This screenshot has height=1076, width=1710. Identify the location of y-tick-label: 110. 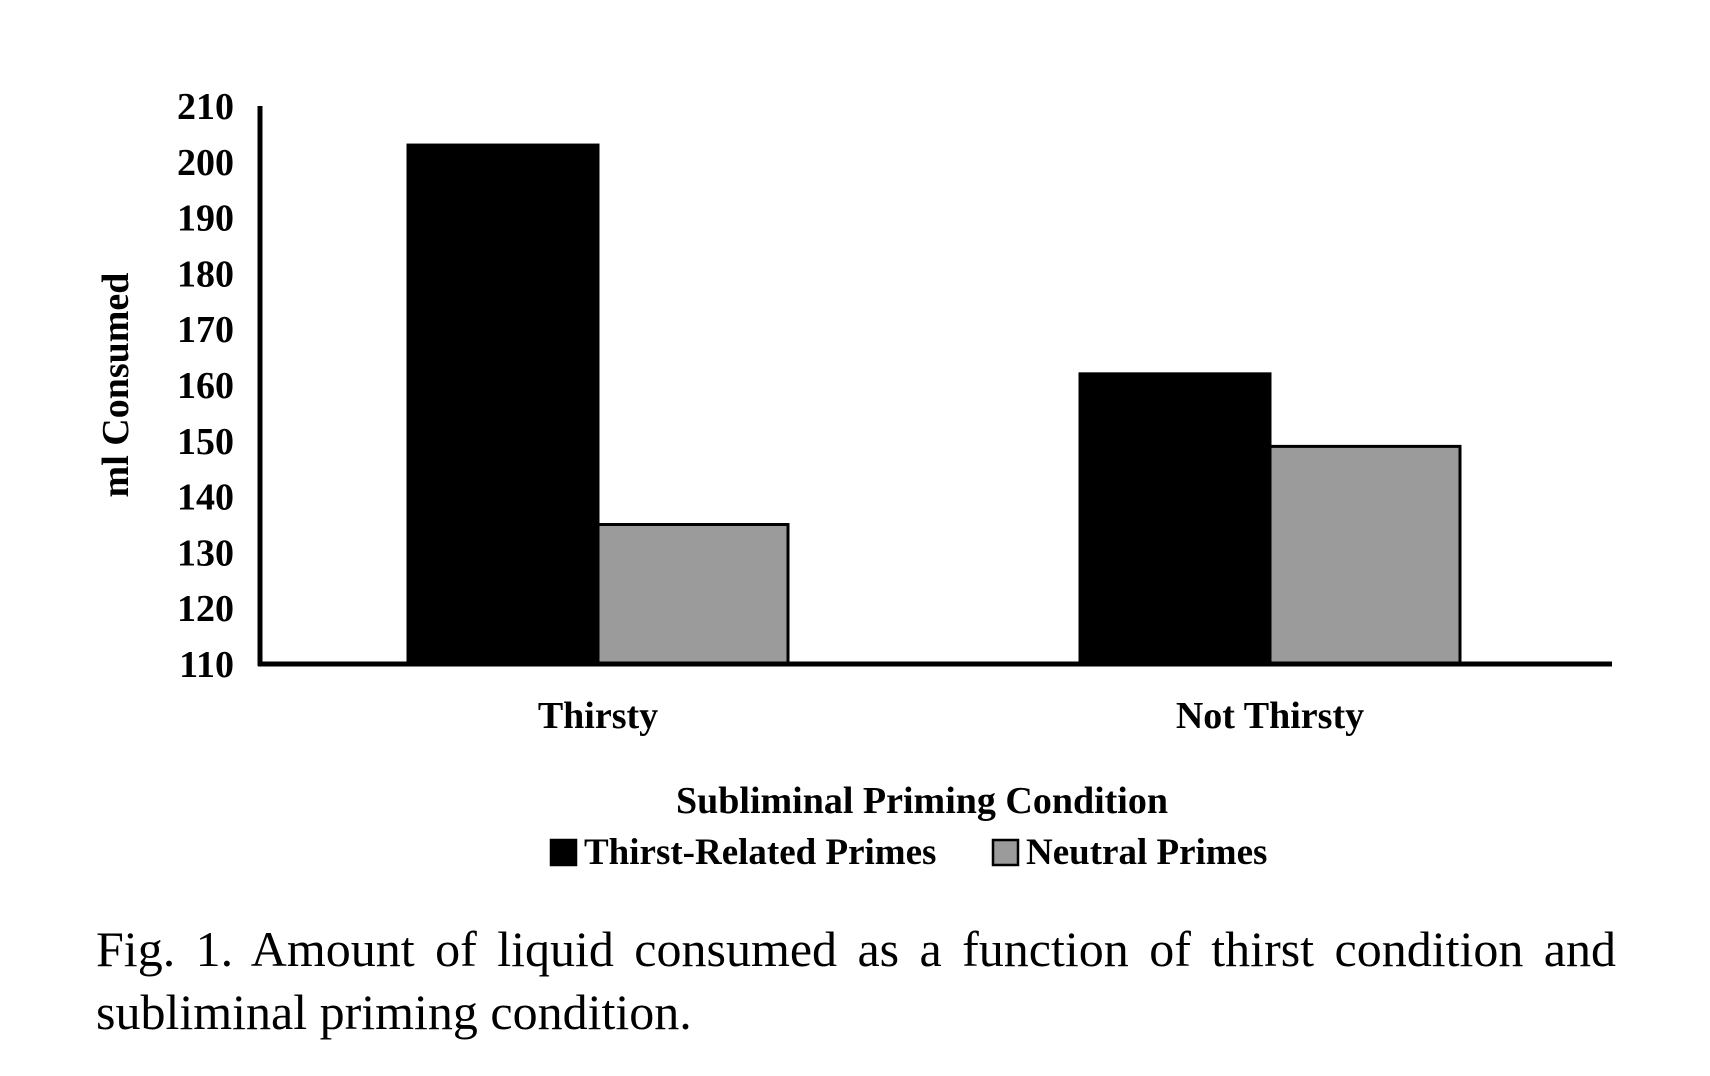
(206, 665).